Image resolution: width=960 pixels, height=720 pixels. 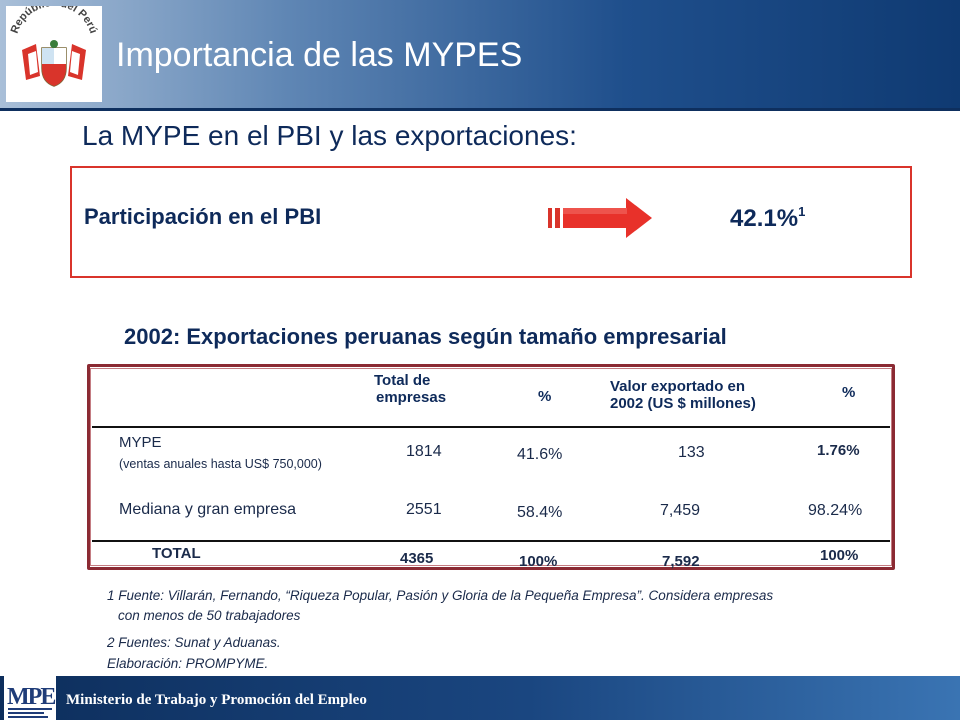 I want to click on pbi-value: 42.1%1, so click(x=767, y=218).